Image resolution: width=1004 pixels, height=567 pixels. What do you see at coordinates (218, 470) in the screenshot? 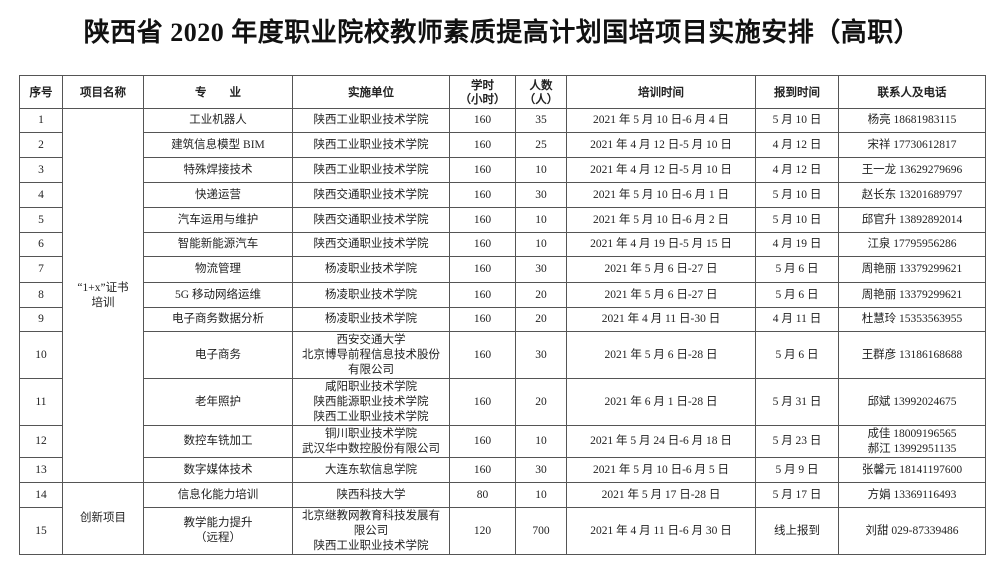
I see `cell-major: 数字媒体技术` at bounding box center [218, 470].